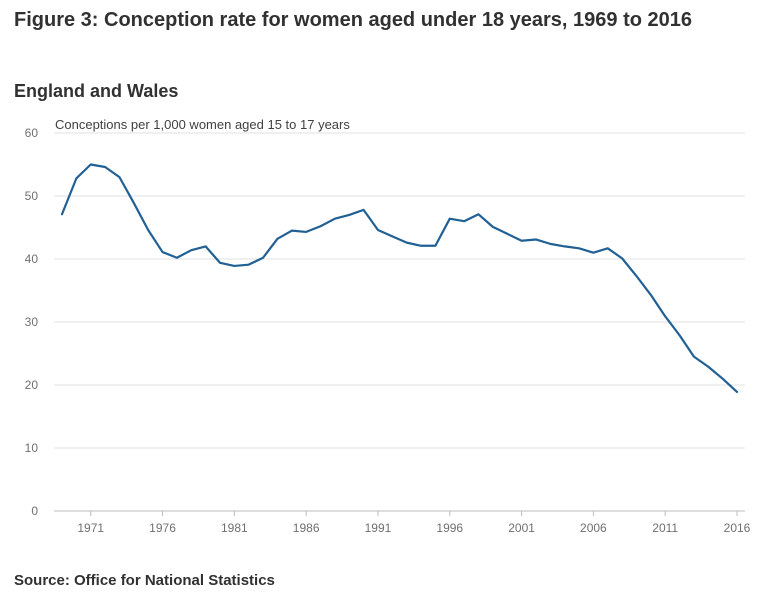  What do you see at coordinates (144, 580) in the screenshot?
I see `source-note: Source: Office for National Statistics` at bounding box center [144, 580].